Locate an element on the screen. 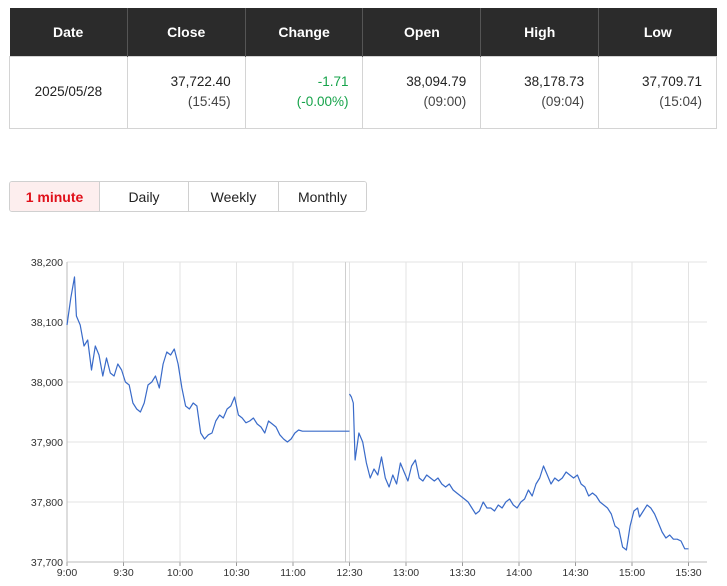 The image size is (727, 586). x-tick-label: 11:00 is located at coordinates (293, 573).